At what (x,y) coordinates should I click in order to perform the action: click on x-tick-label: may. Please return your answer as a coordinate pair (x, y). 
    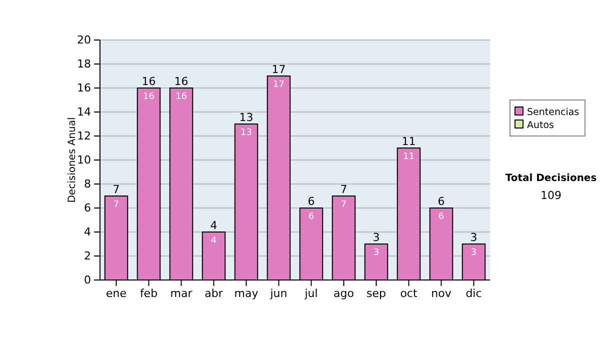
    Looking at the image, I should click on (246, 293).